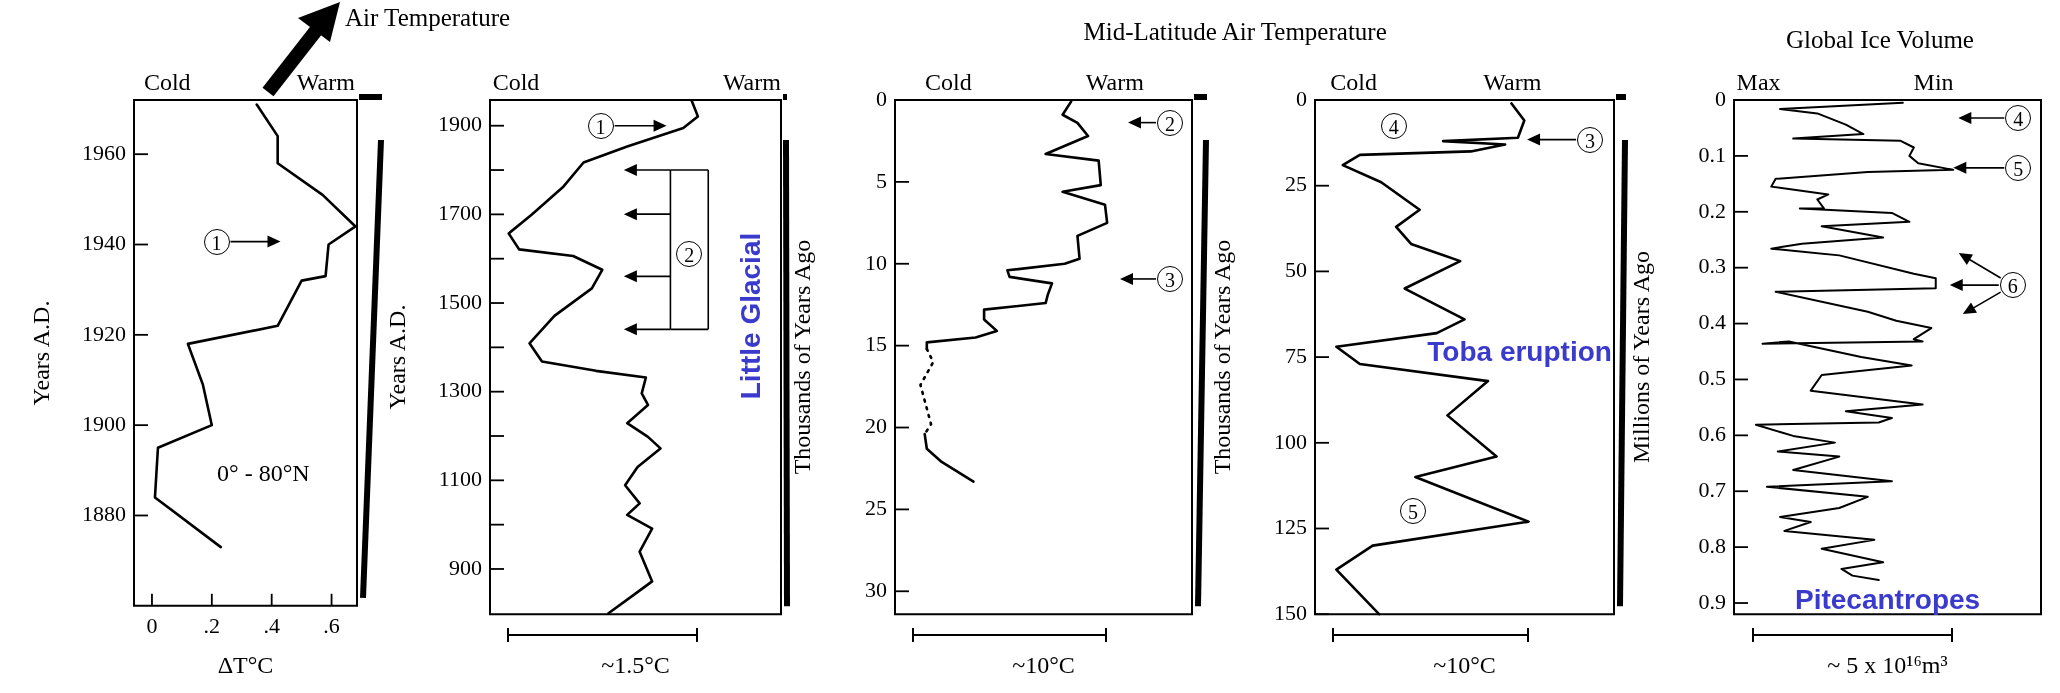 Image resolution: width=2060 pixels, height=693 pixels. What do you see at coordinates (1712, 154) in the screenshot?
I see `y-tick-label: 0.1` at bounding box center [1712, 154].